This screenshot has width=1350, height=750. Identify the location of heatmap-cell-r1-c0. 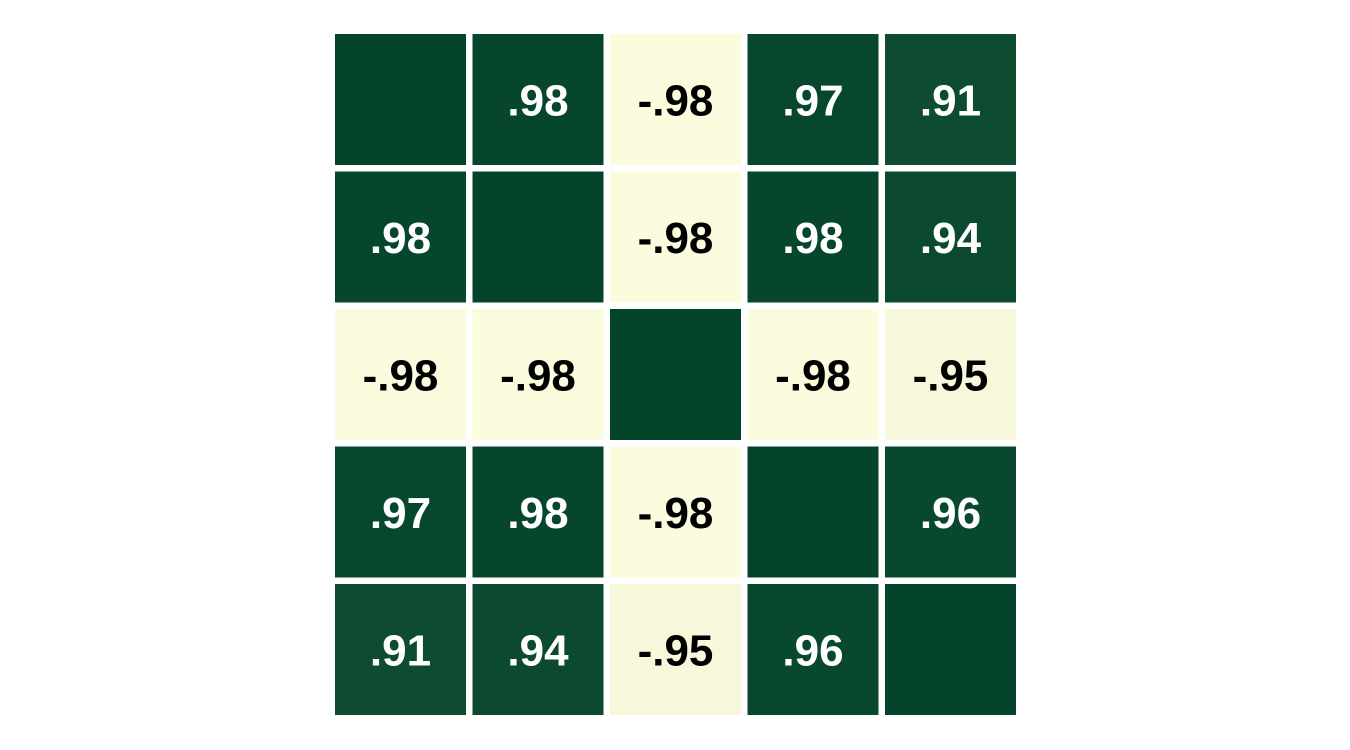
(400, 237).